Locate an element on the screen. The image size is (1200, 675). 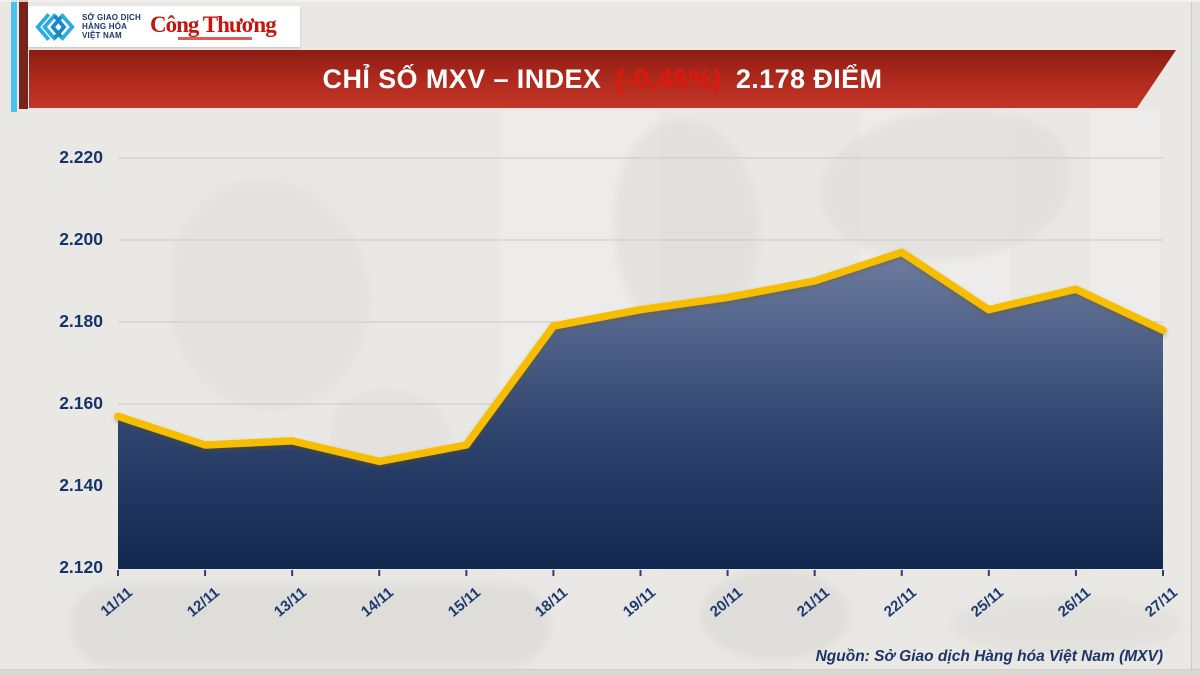
mxv-logo-line2: HÀNG HÓA is located at coordinates (105, 26).